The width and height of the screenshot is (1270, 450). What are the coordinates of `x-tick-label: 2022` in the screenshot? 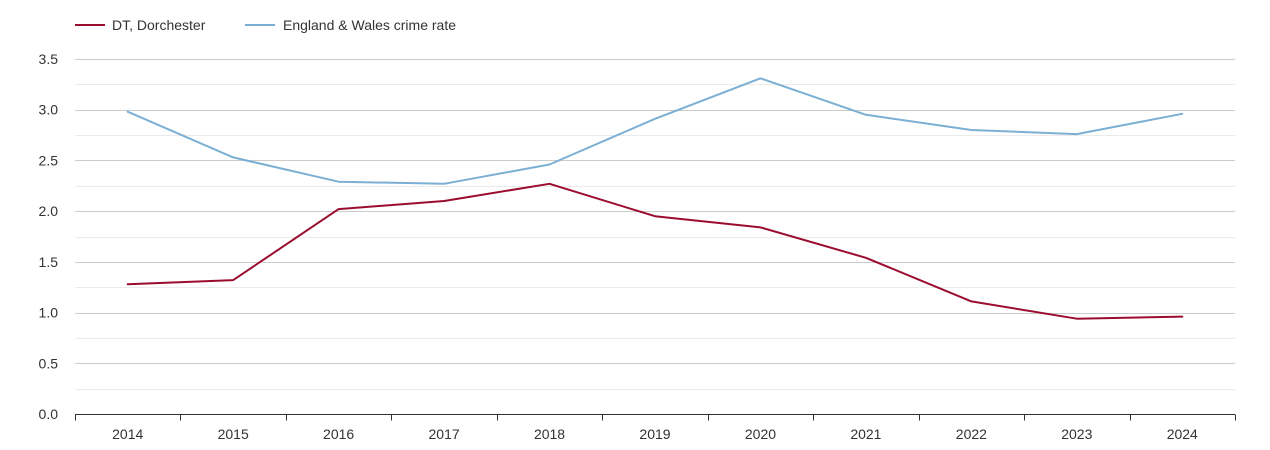 It's located at (971, 434).